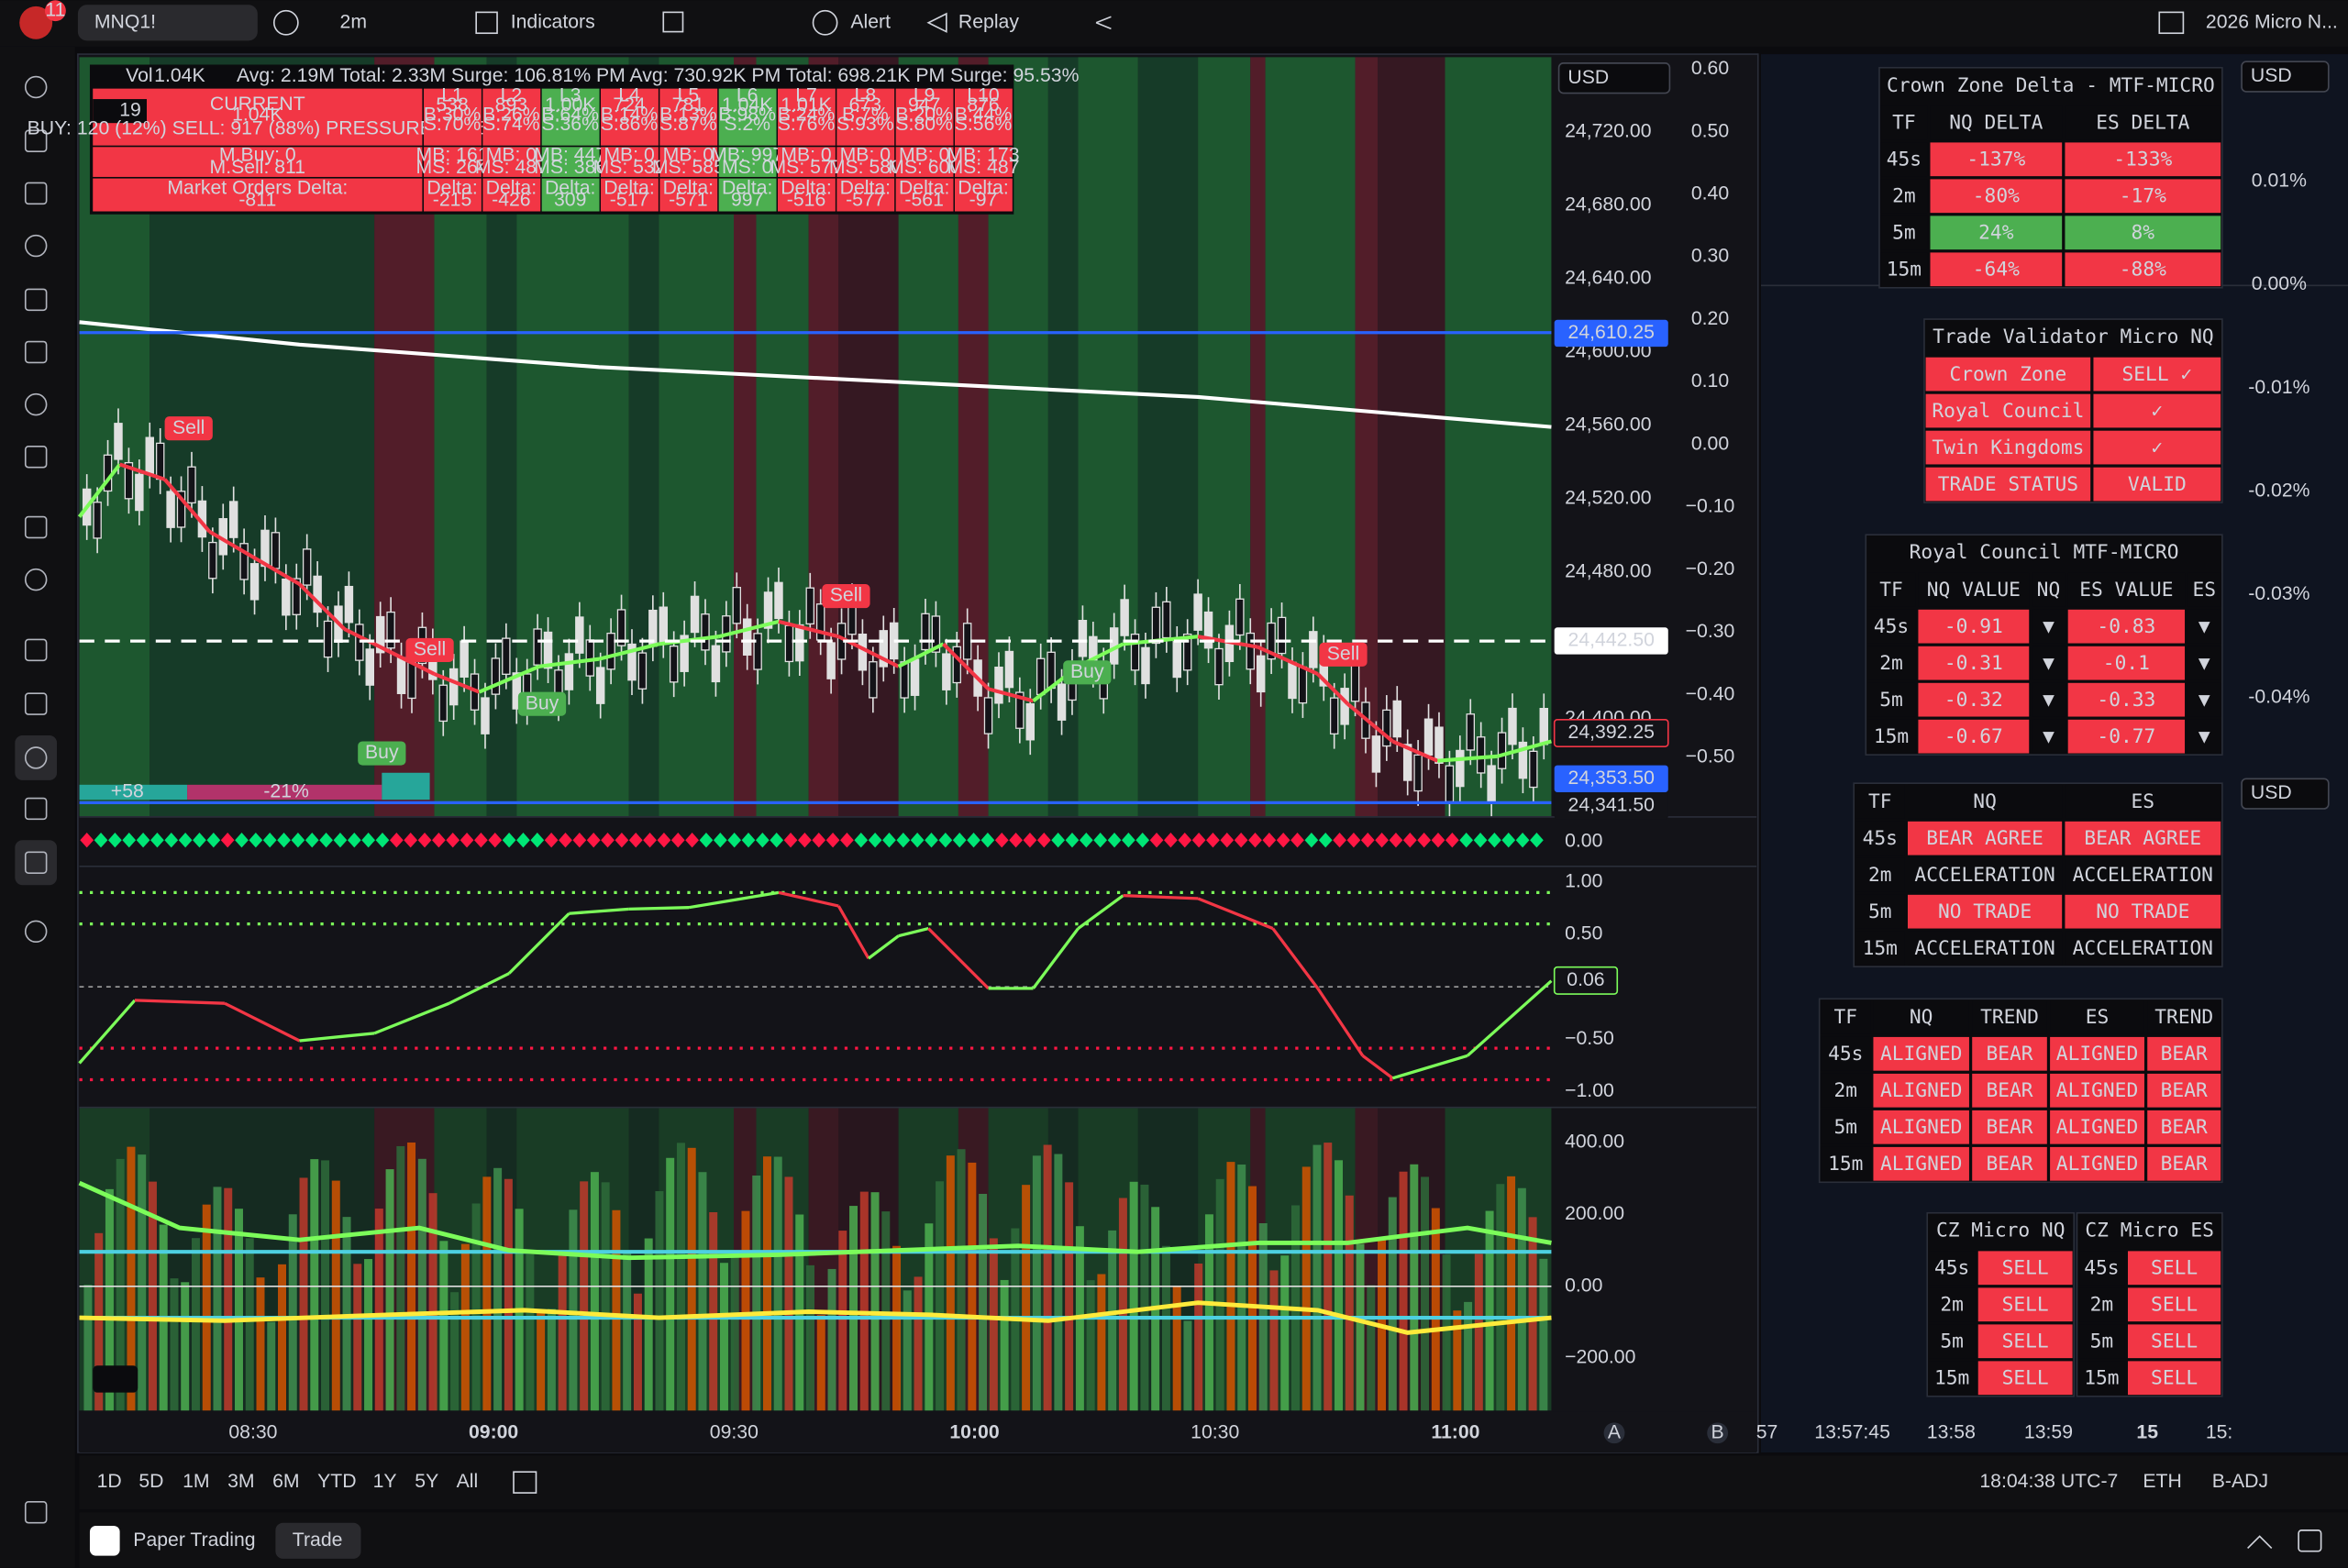 The height and width of the screenshot is (1568, 2348). Describe the element at coordinates (2279, 284) in the screenshot. I see `percent-tick-label: 0.00%` at that location.